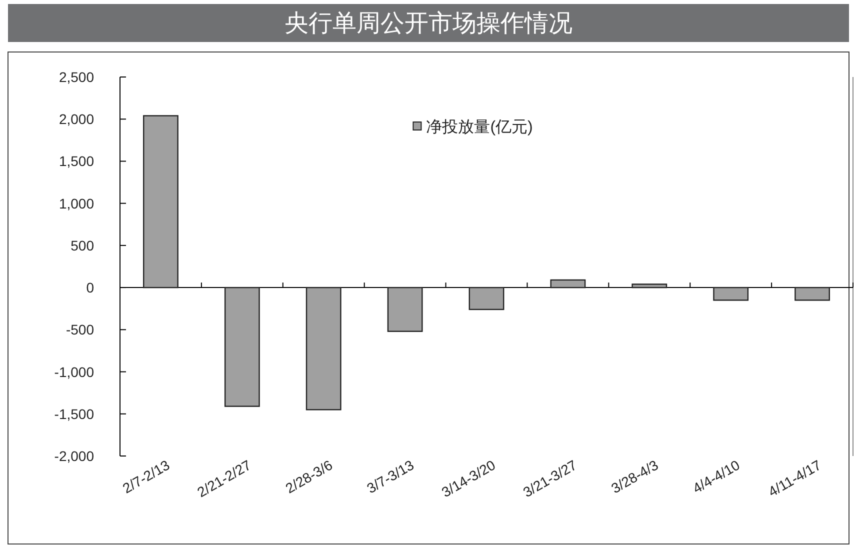  What do you see at coordinates (76, 119) in the screenshot?
I see `y-tick-label: 2,000` at bounding box center [76, 119].